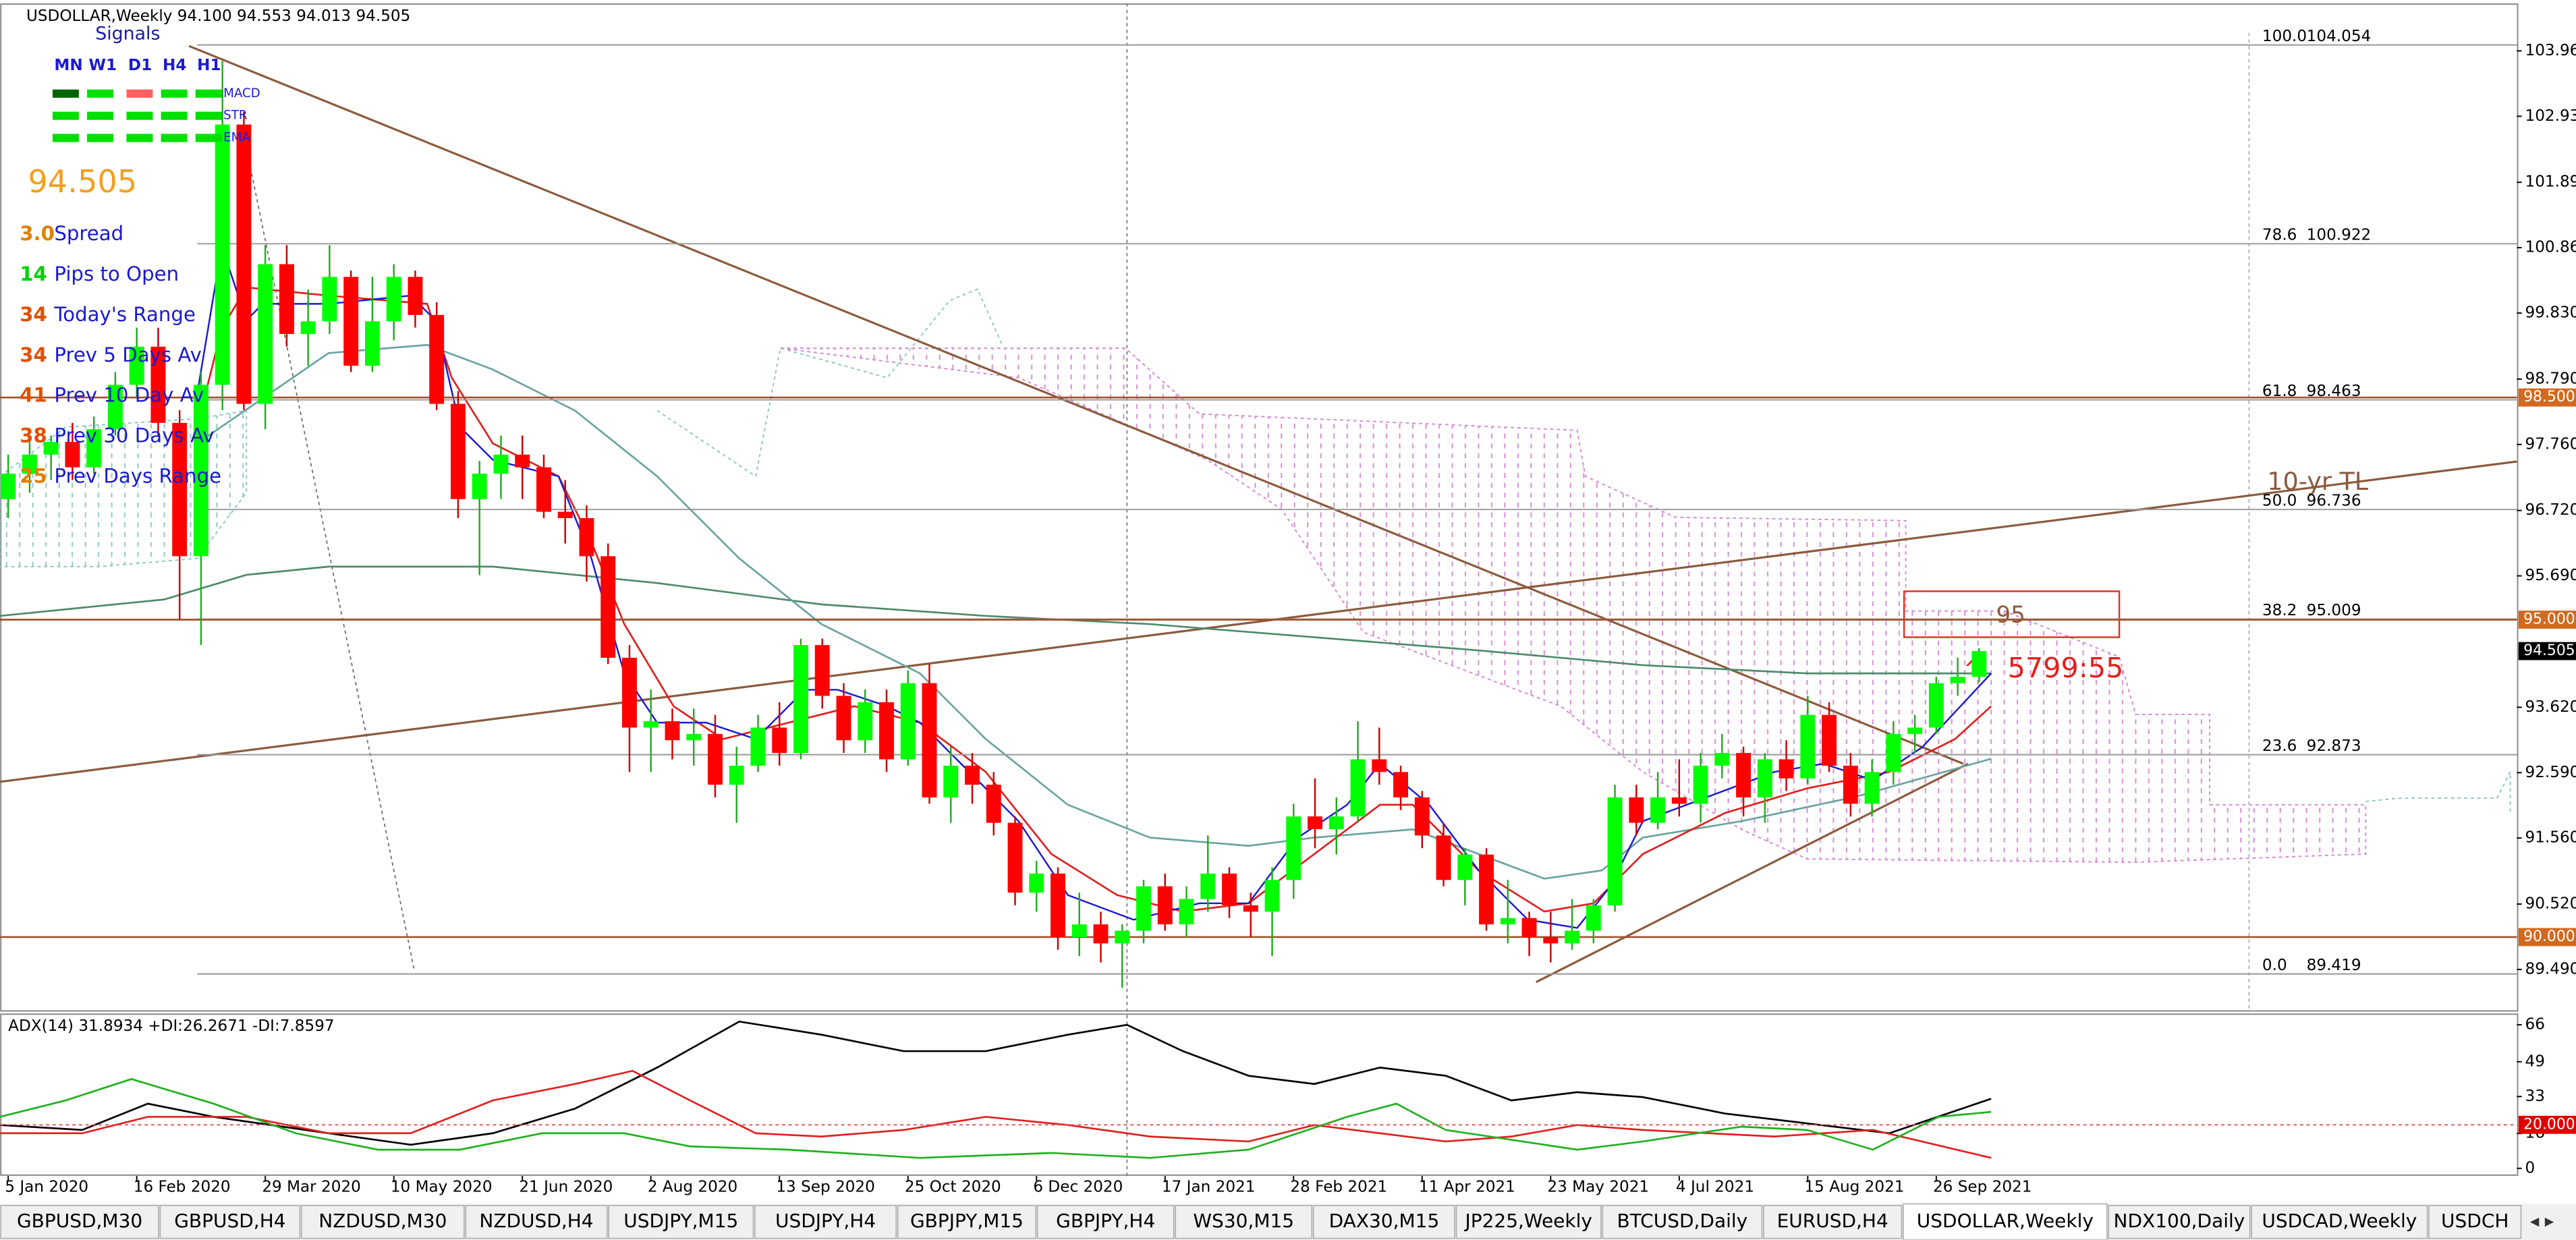 The height and width of the screenshot is (1240, 2576). I want to click on ma-long, so click(996, 620).